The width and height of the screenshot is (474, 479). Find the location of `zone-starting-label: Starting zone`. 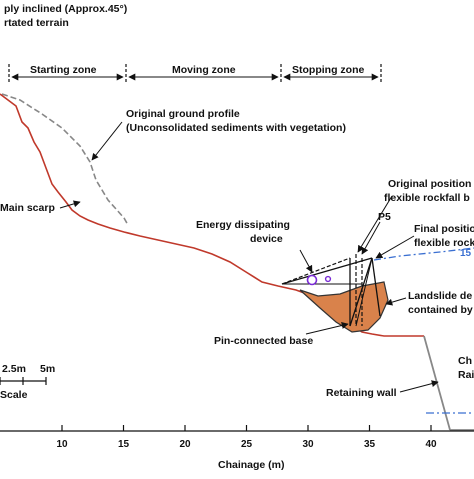

zone-starting-label: Starting zone is located at coordinates (63, 70).